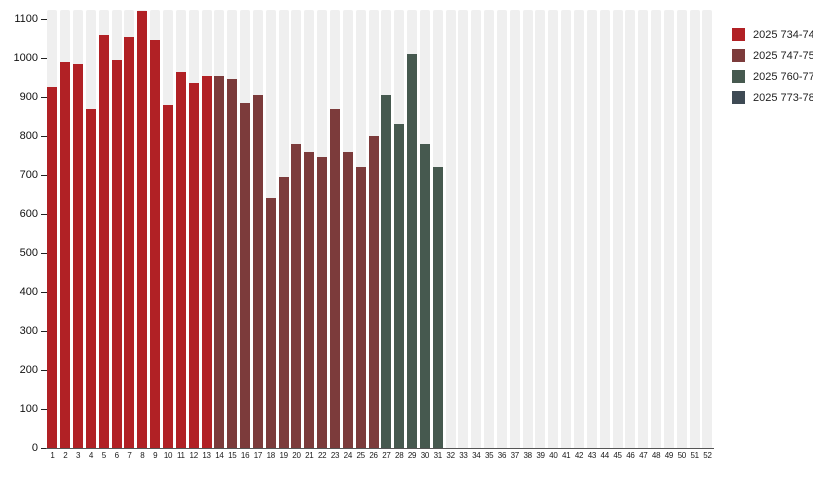 The image size is (813, 500). What do you see at coordinates (643, 455) in the screenshot?
I see `x-tick-label-47: 47` at bounding box center [643, 455].